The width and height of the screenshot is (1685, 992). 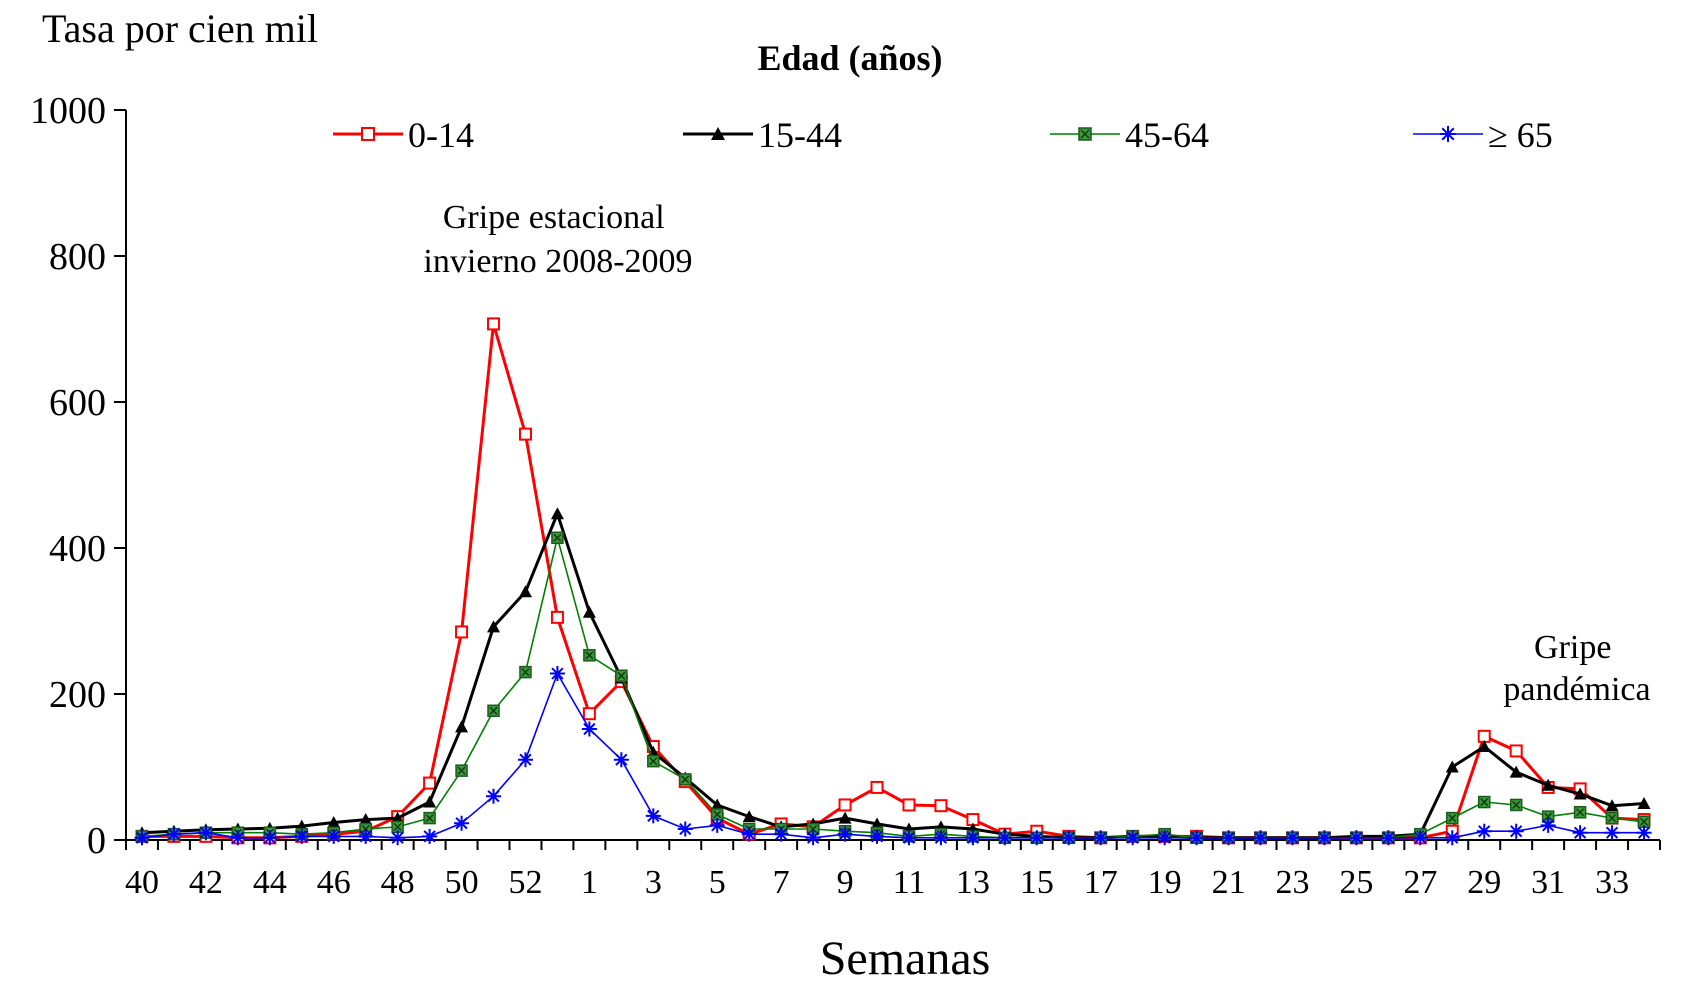 What do you see at coordinates (762, 135) in the screenshot?
I see `legend-item-15-44: 15-44` at bounding box center [762, 135].